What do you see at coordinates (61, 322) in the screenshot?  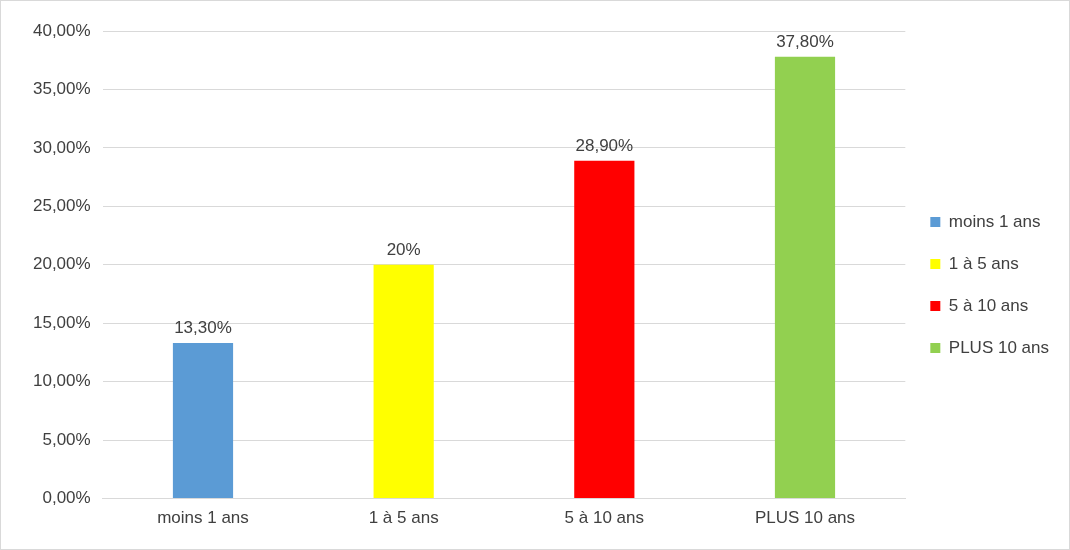 I see `y-tick-label: 15,00%` at bounding box center [61, 322].